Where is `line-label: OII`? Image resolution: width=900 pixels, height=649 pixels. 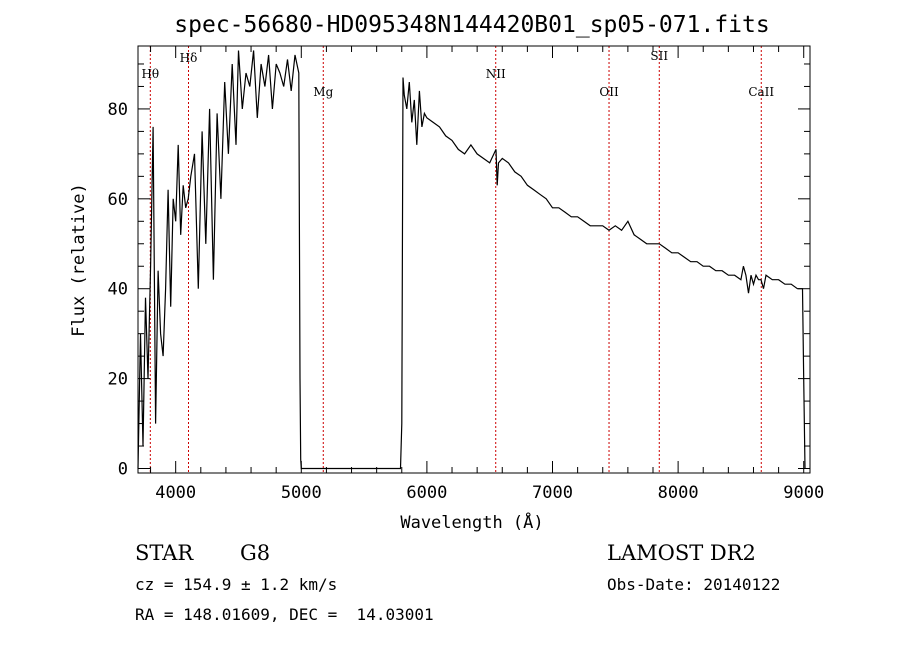
line-label: OII is located at coordinates (609, 92).